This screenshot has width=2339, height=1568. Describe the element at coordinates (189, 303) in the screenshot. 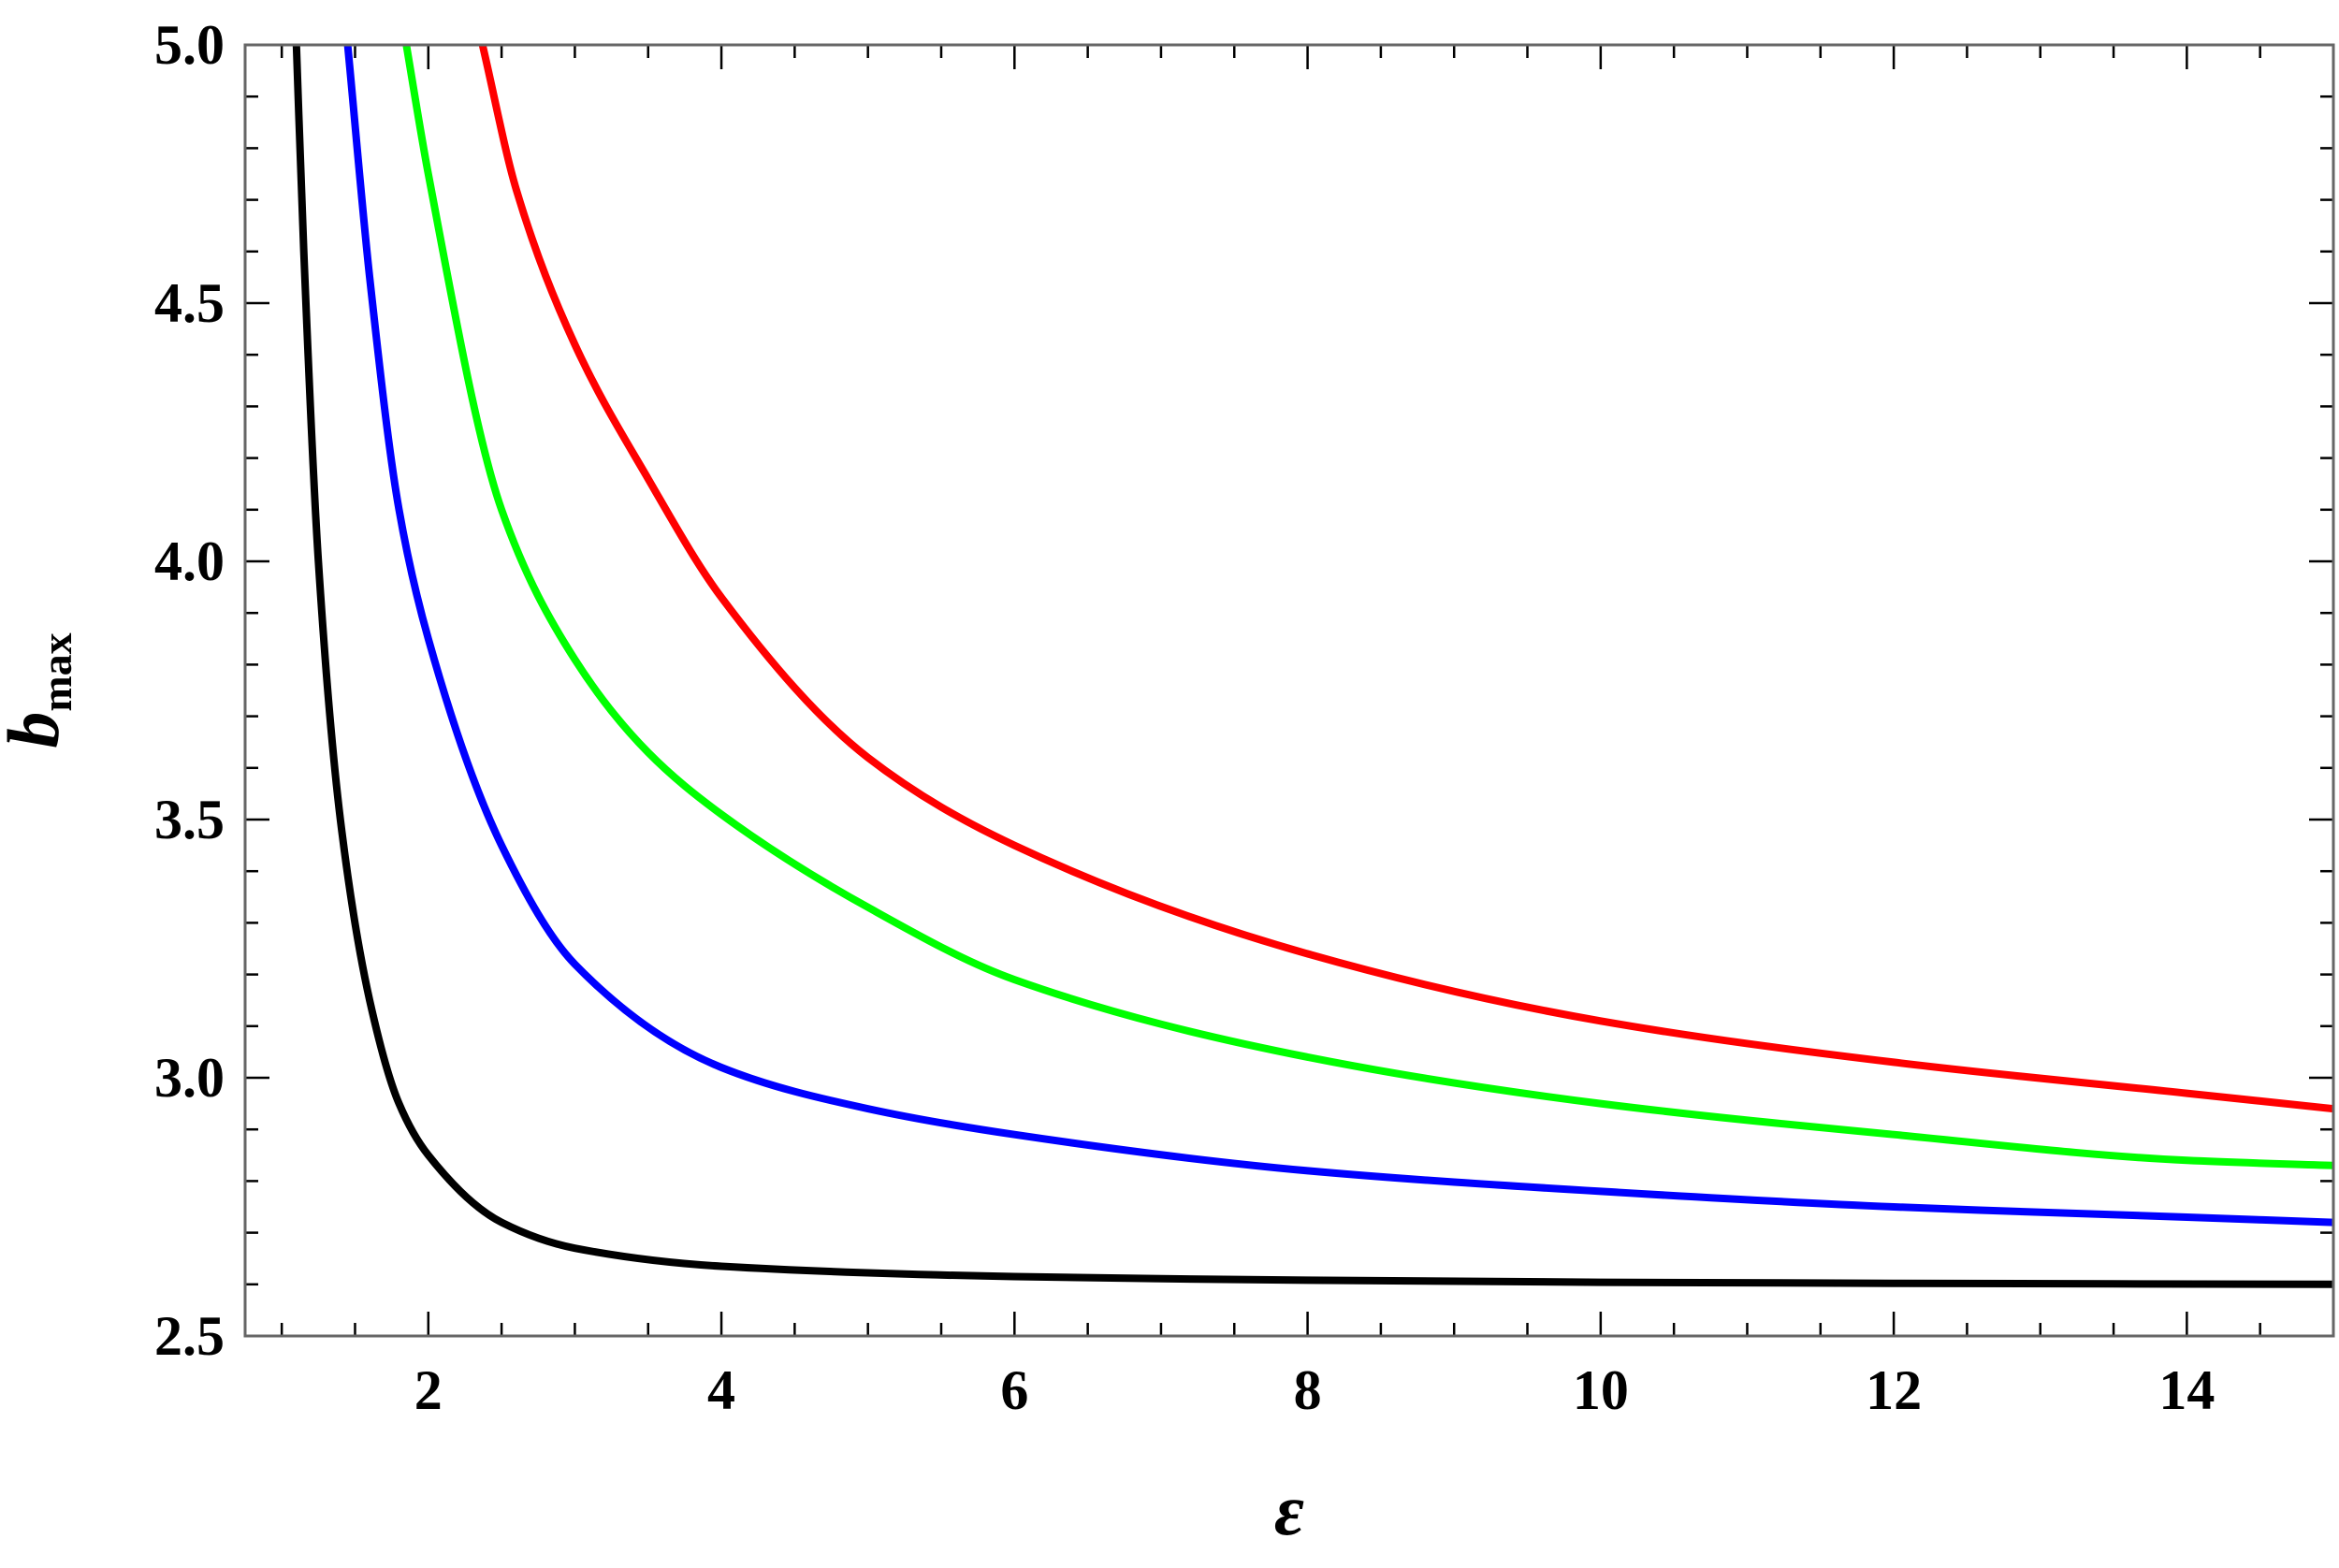

I see `y-tick-label: 4.5` at that location.